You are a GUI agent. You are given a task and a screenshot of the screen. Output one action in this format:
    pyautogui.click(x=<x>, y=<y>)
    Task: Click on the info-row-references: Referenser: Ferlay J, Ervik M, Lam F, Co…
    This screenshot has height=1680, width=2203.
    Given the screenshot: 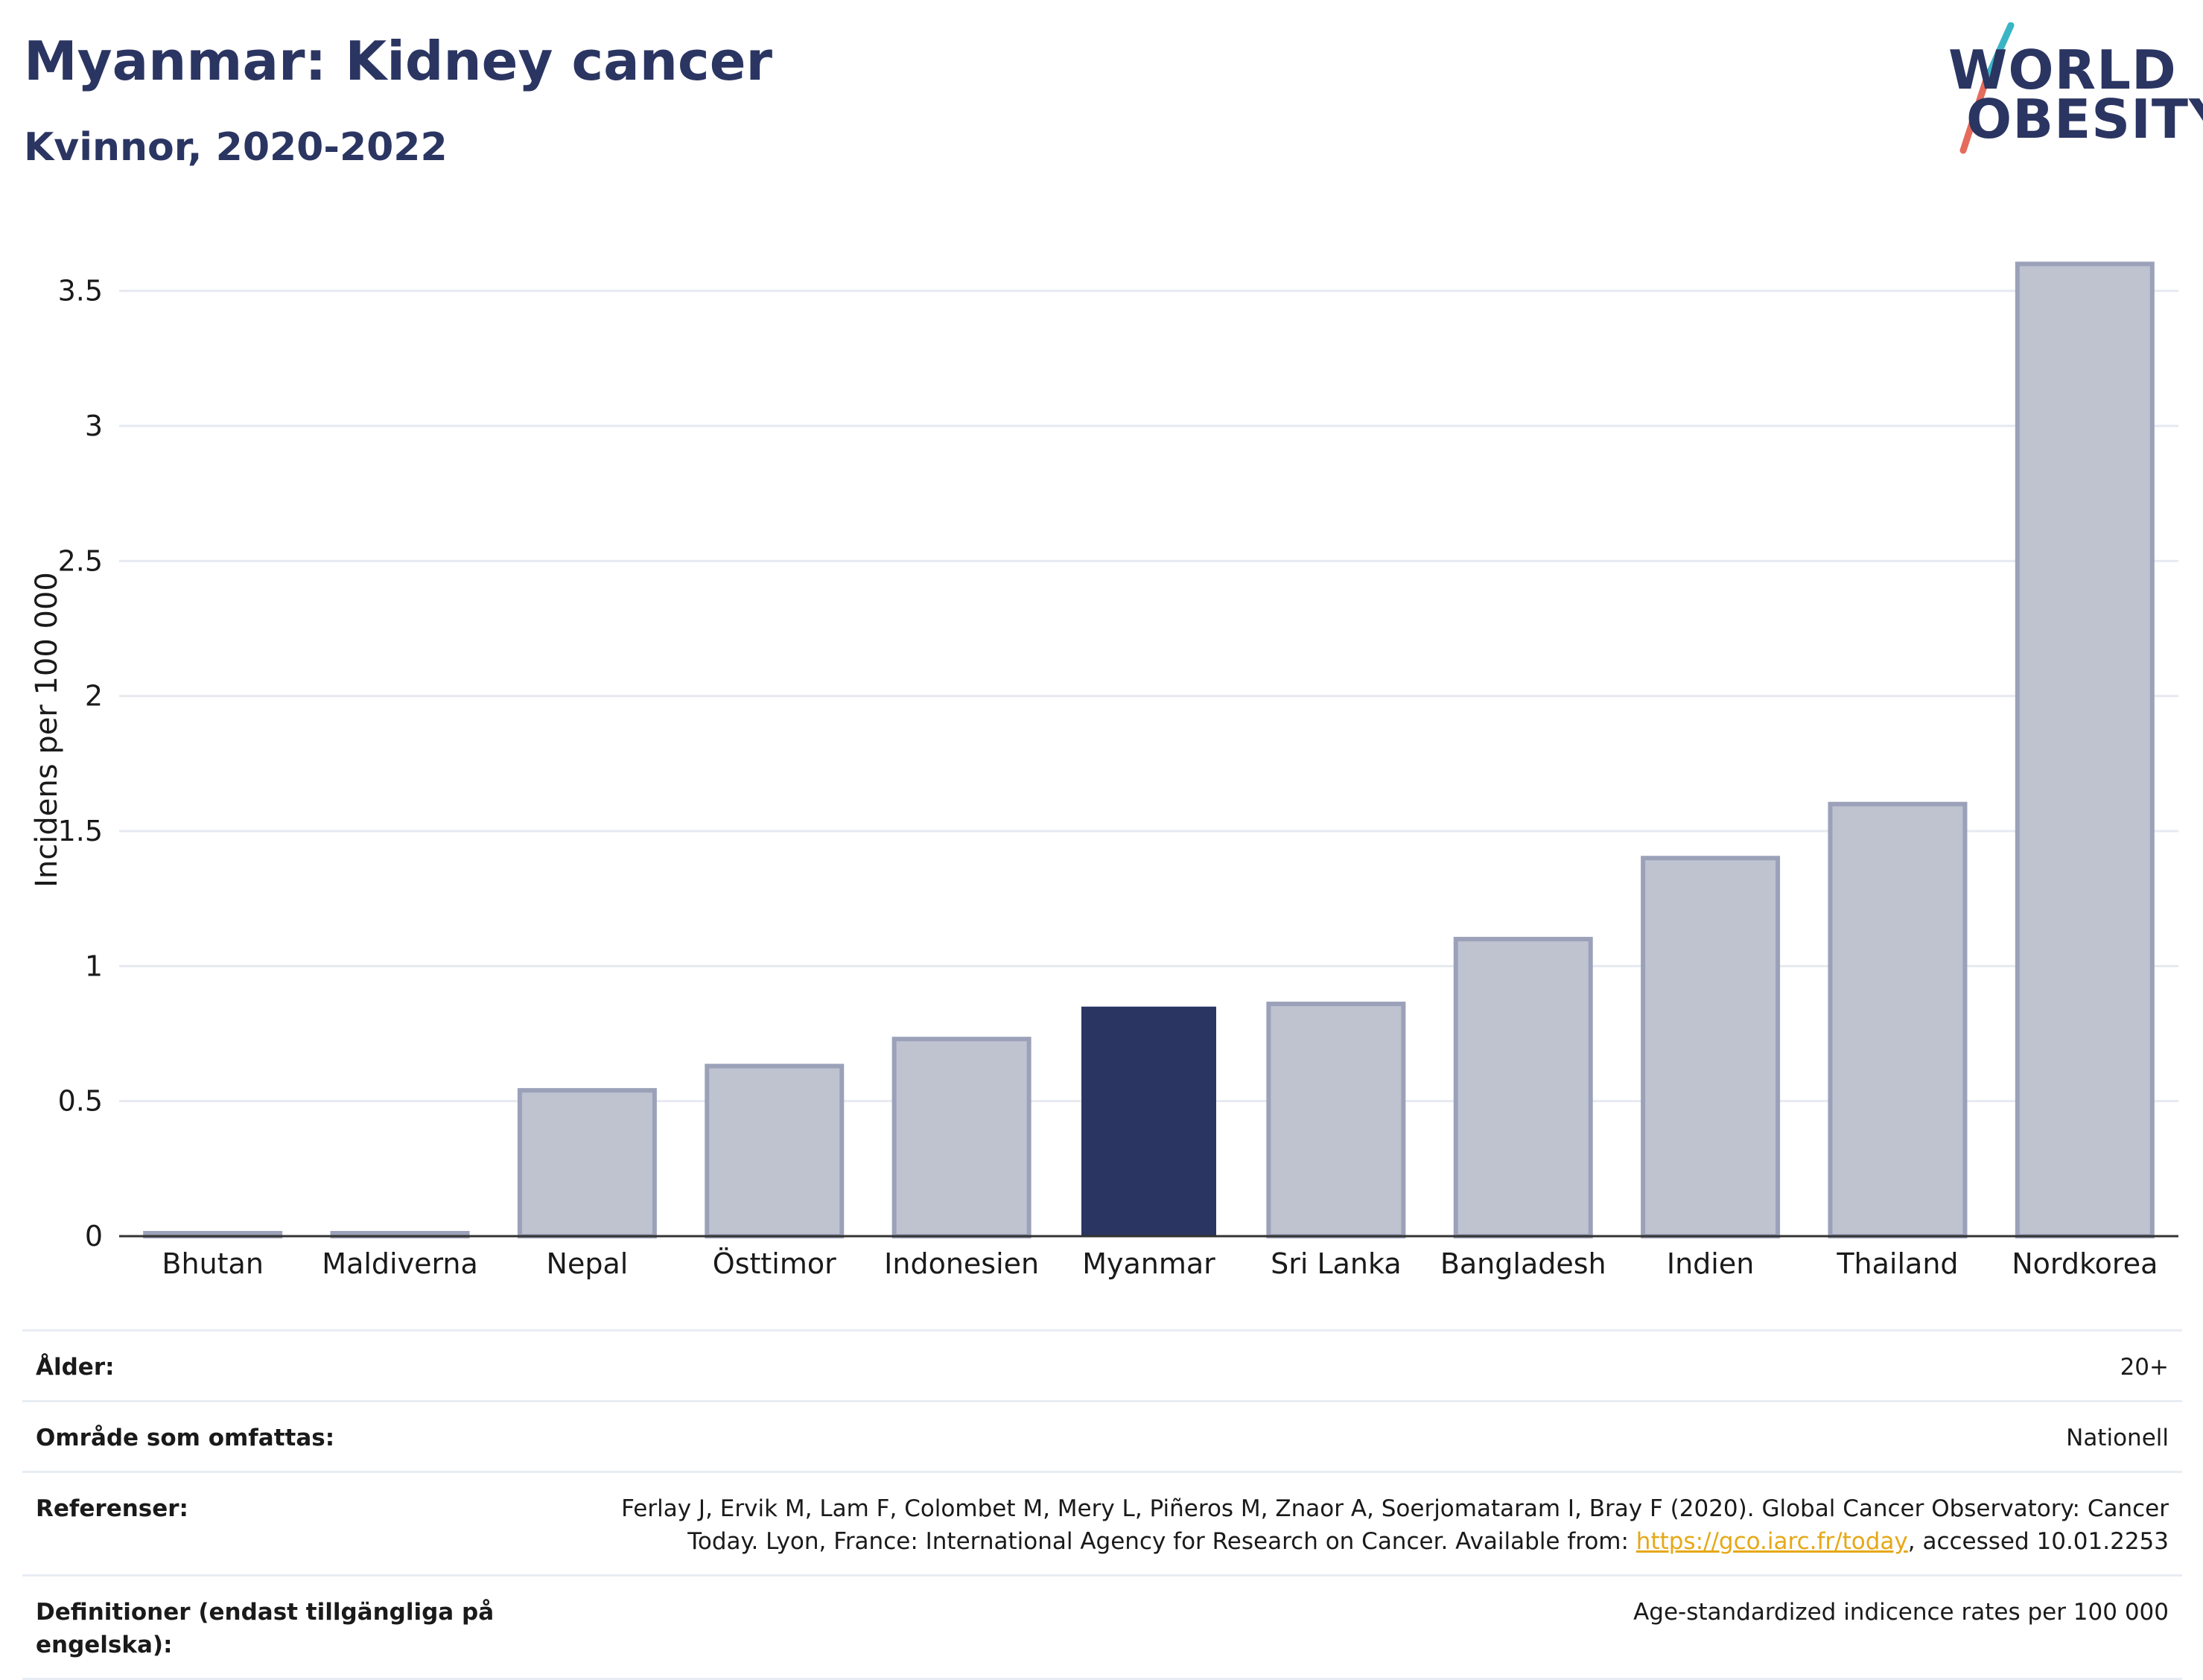 What is the action you would take?
    pyautogui.click(x=1102, y=1522)
    